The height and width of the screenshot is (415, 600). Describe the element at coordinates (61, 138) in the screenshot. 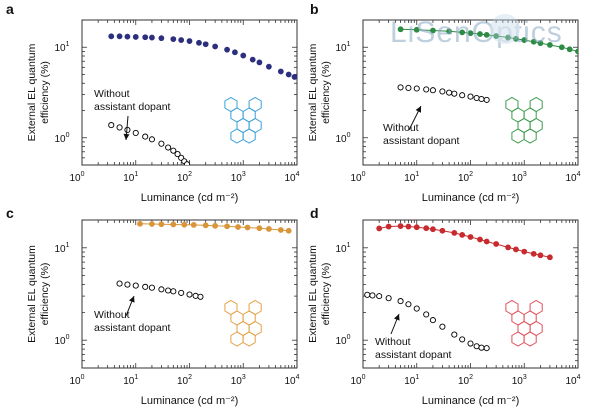

I see `y-tick-label: 10⁰` at that location.